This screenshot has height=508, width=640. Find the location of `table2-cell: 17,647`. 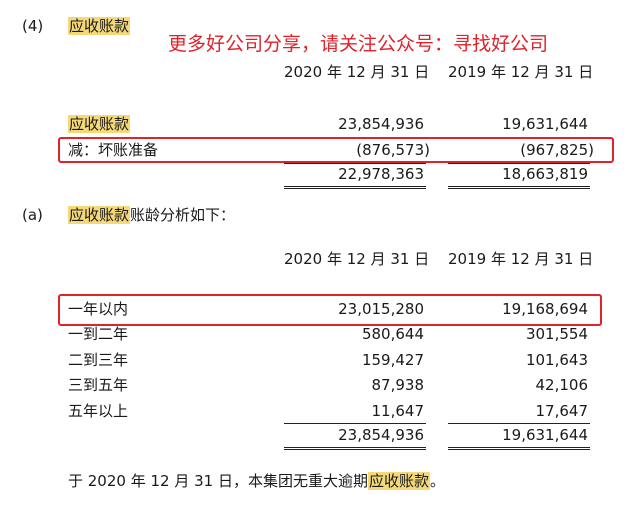

table2-cell: 17,647 is located at coordinates (562, 411).